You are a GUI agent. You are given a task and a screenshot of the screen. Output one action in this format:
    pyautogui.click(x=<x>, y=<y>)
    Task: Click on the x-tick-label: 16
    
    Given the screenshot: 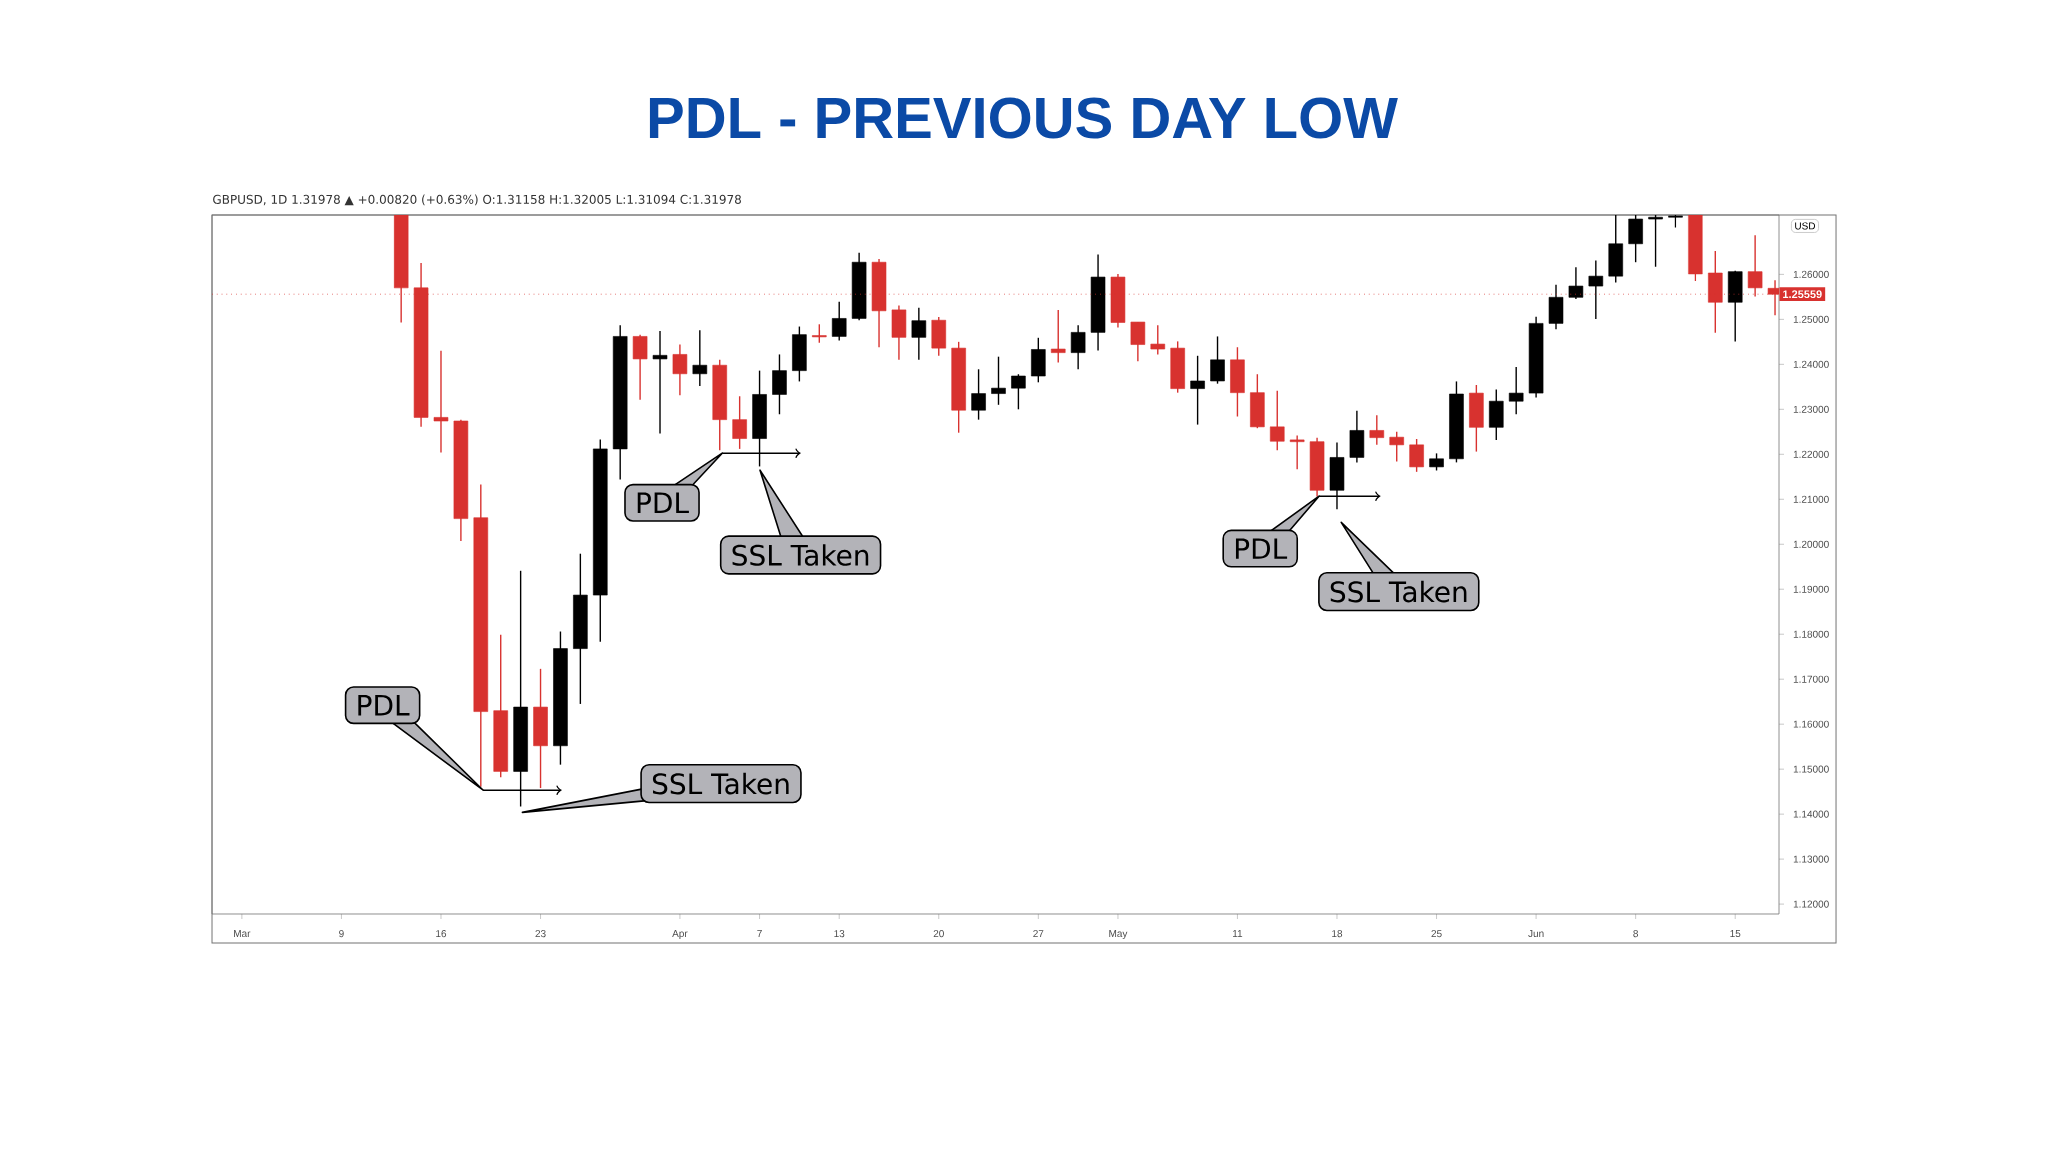 What is the action you would take?
    pyautogui.click(x=441, y=934)
    